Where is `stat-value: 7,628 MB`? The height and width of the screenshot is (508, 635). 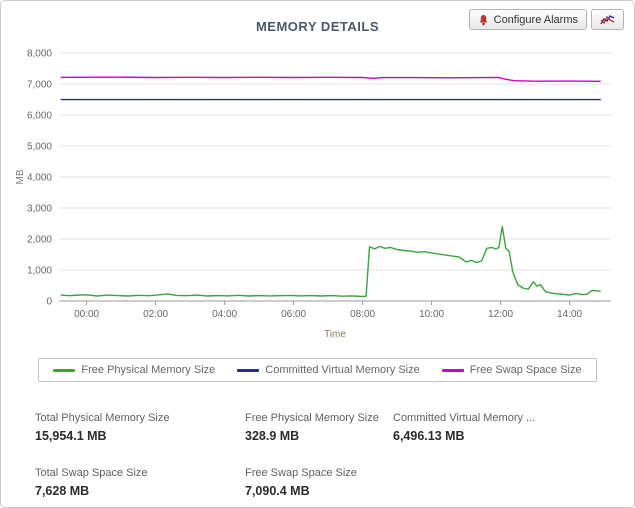 stat-value: 7,628 MB is located at coordinates (62, 491).